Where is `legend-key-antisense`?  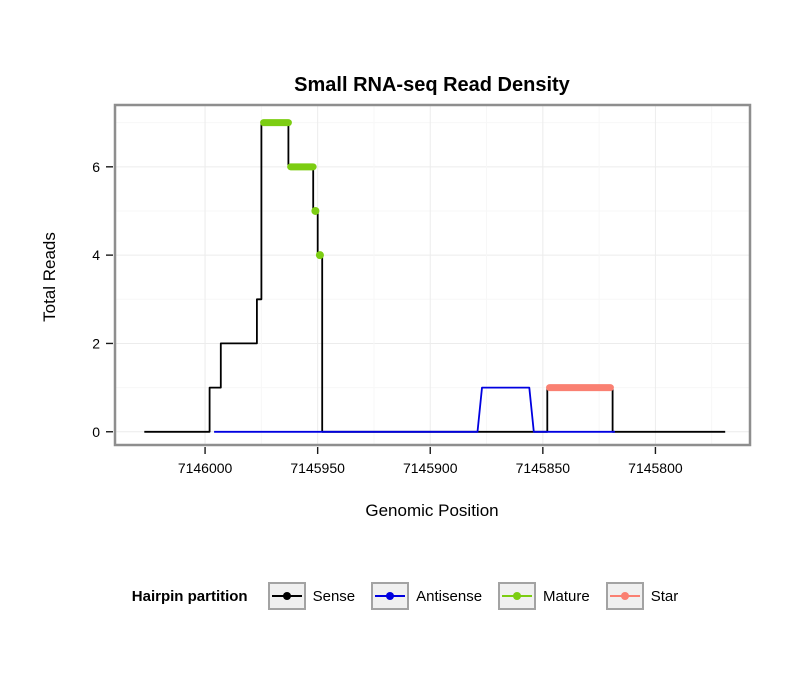 legend-key-antisense is located at coordinates (390, 596).